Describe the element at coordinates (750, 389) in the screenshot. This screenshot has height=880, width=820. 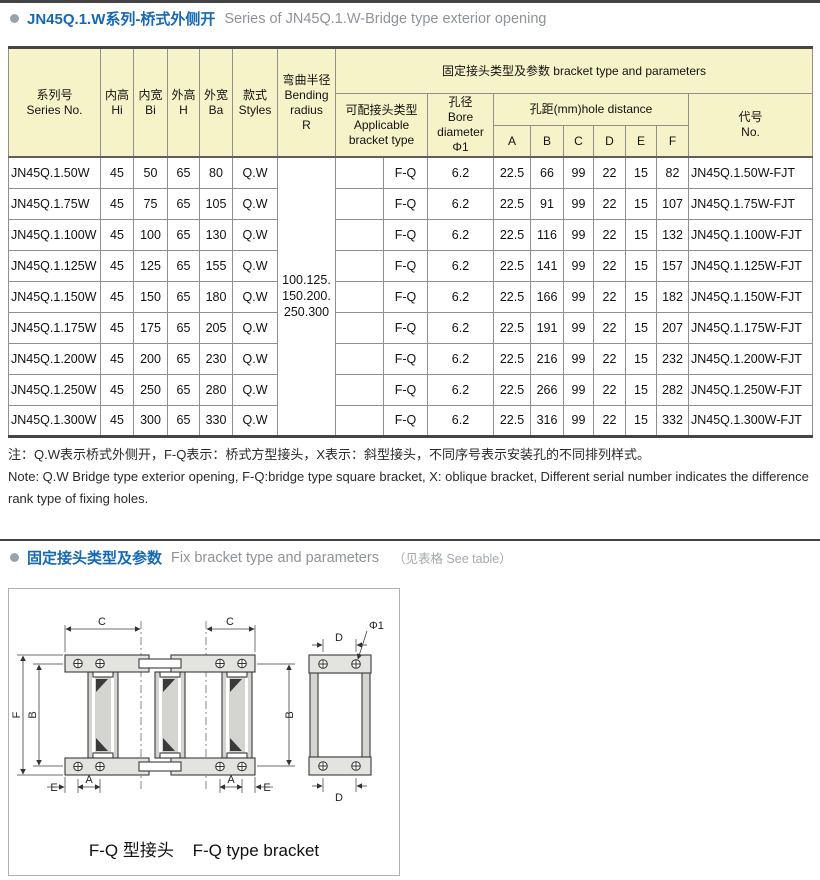
I see `cell-code: JN45Q.1.250W-FJT` at that location.